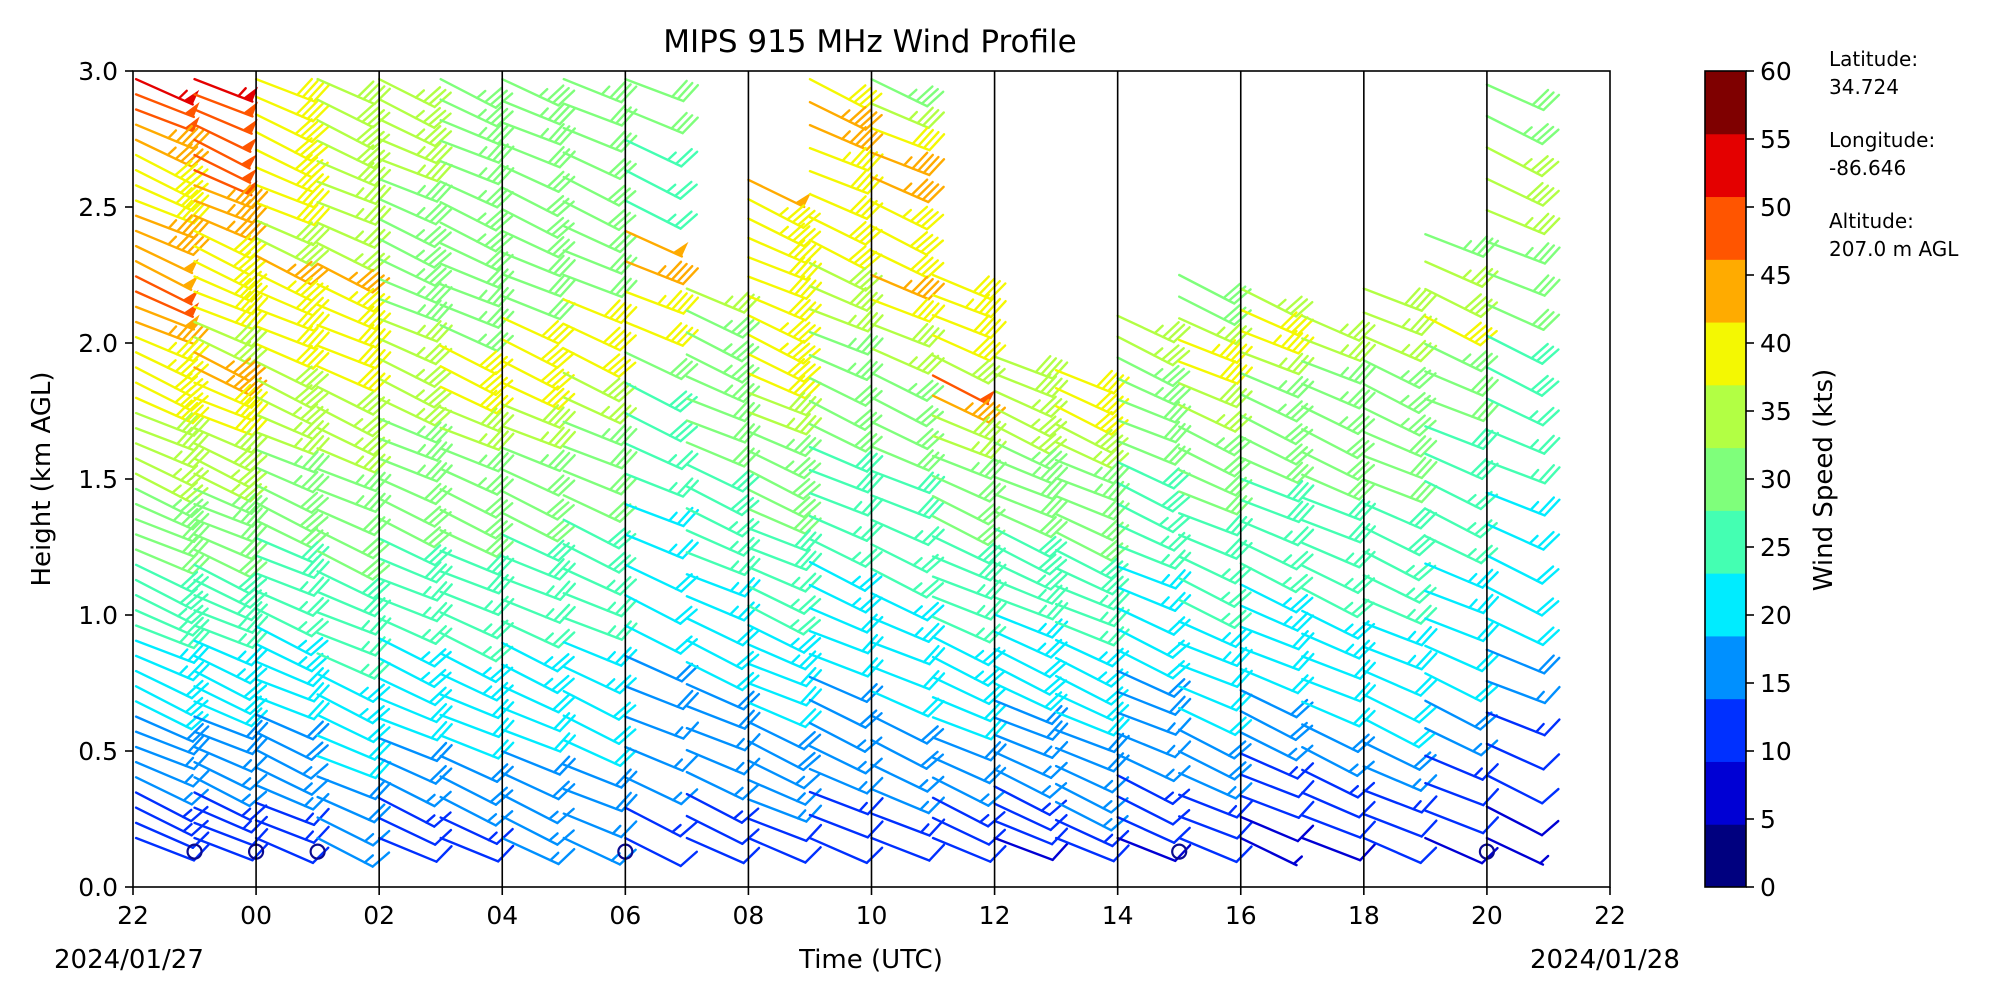  I want to click on y-tick-label: 0.5, so click(98, 751).